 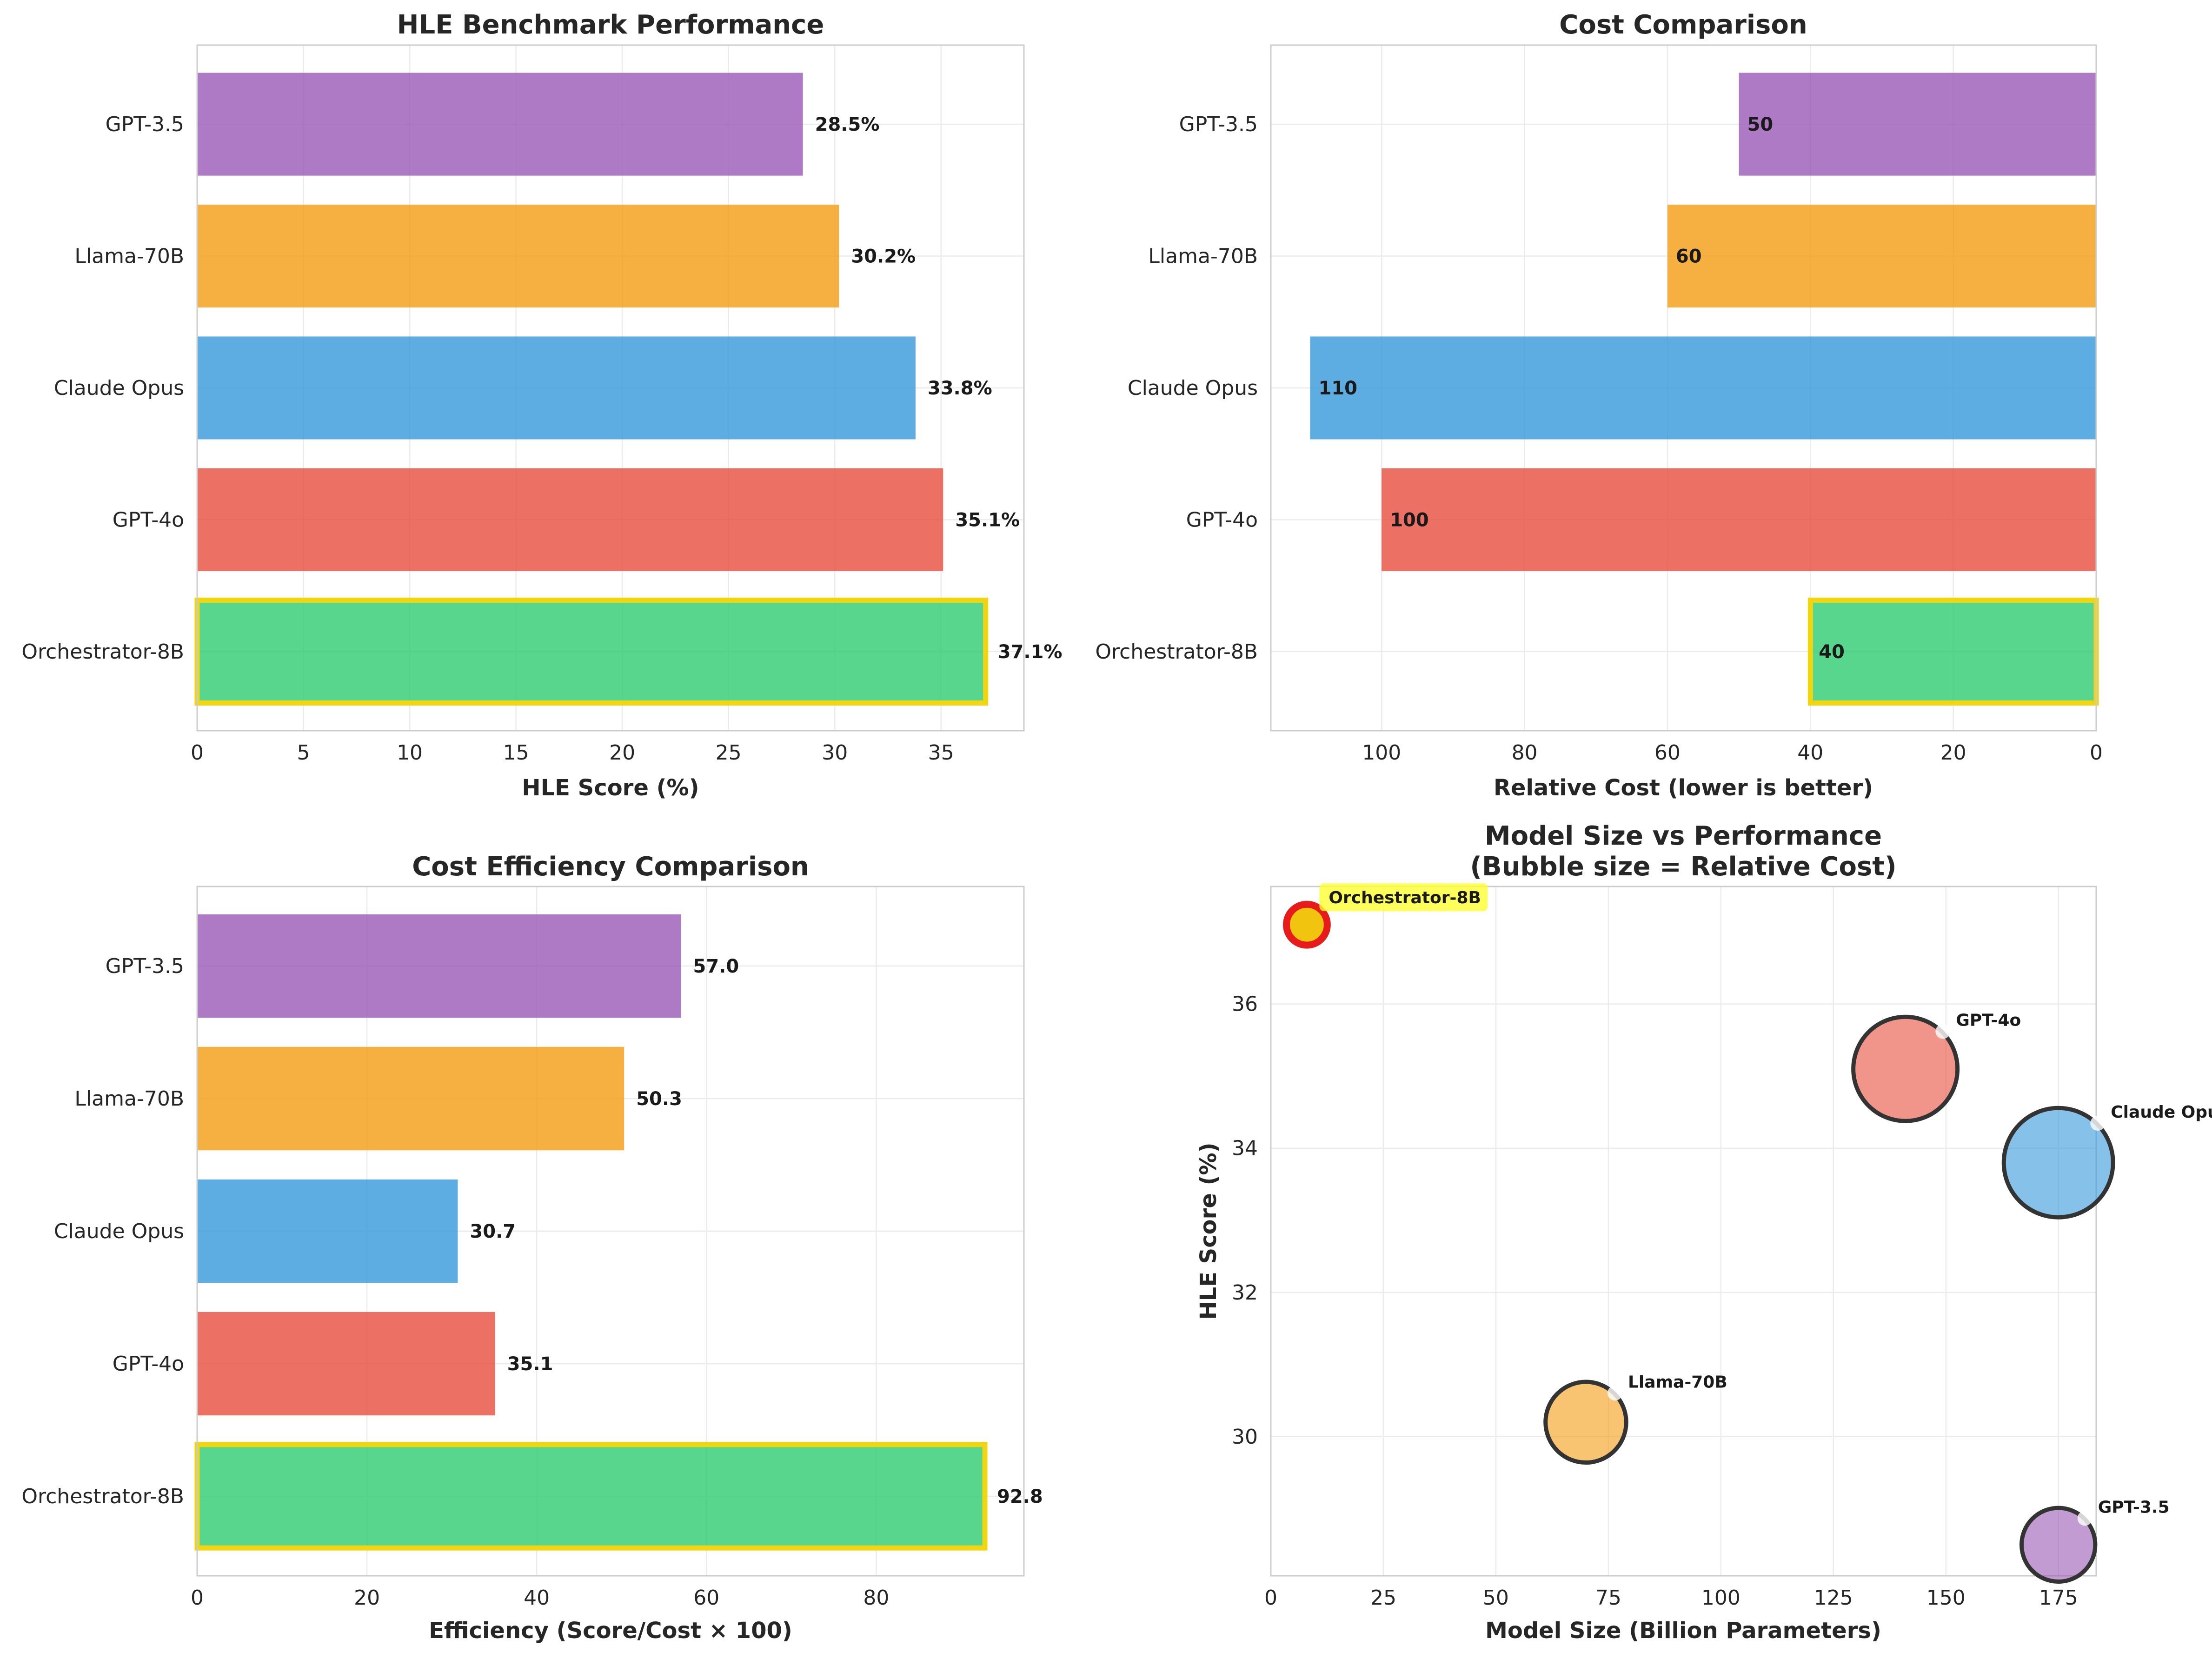 What do you see at coordinates (530, 1364) in the screenshot?
I see `value-label-gpt-4o: 35.1` at bounding box center [530, 1364].